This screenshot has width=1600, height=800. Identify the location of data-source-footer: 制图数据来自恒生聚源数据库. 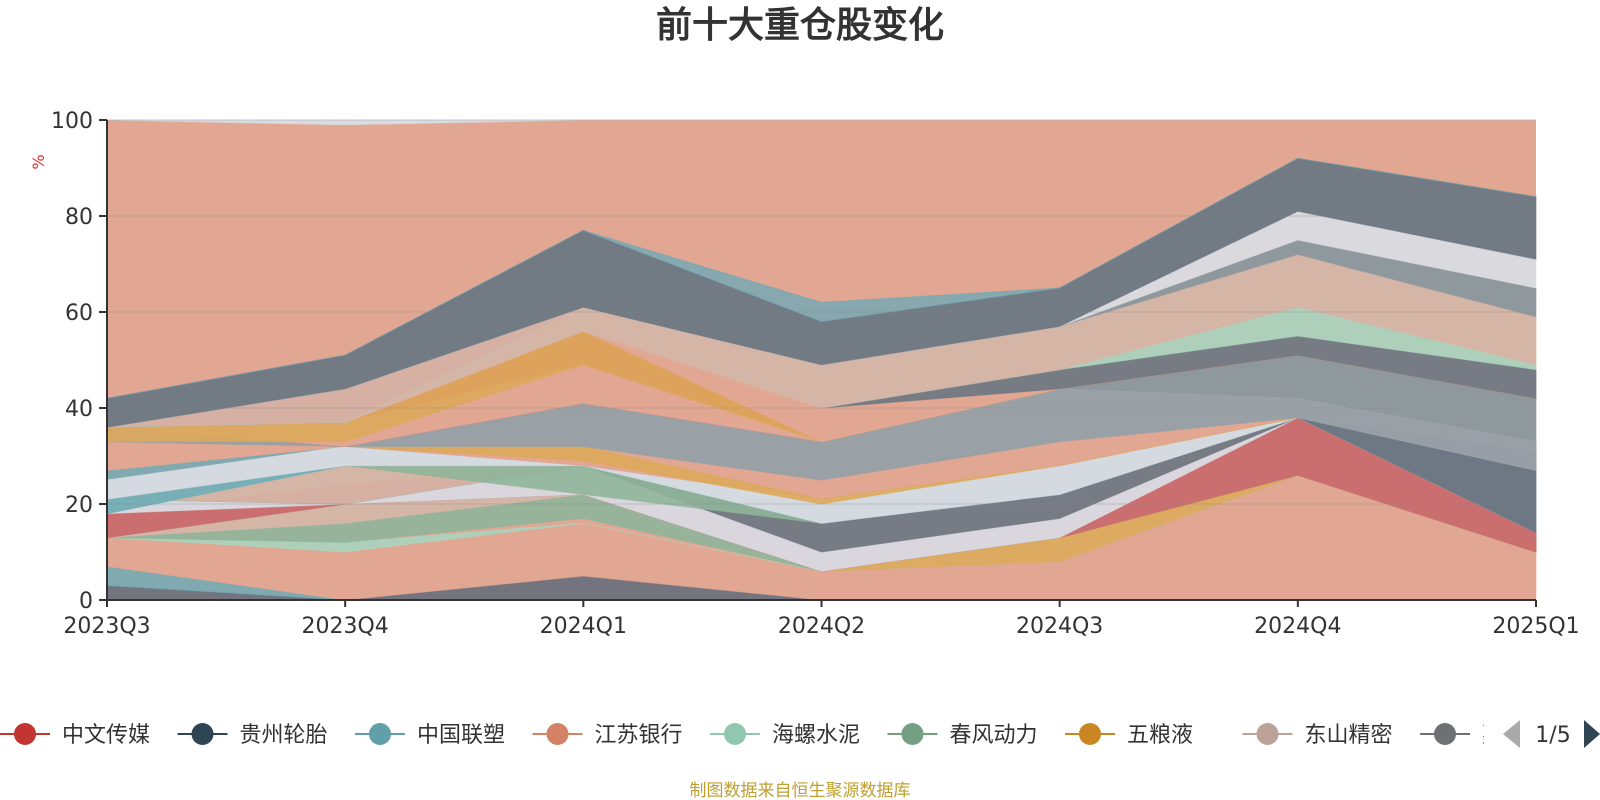
(800, 790).